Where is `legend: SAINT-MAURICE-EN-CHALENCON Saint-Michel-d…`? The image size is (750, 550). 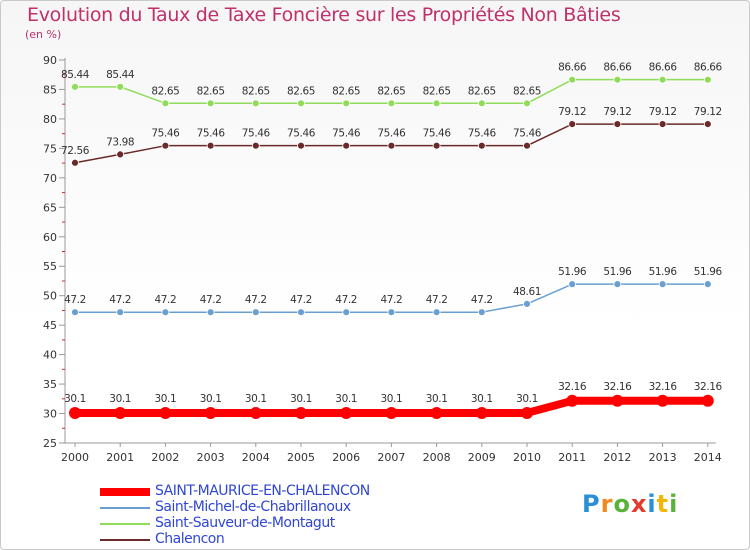
legend: SAINT-MAURICE-EN-CHALENCON Saint-Michel-d… is located at coordinates (280, 515).